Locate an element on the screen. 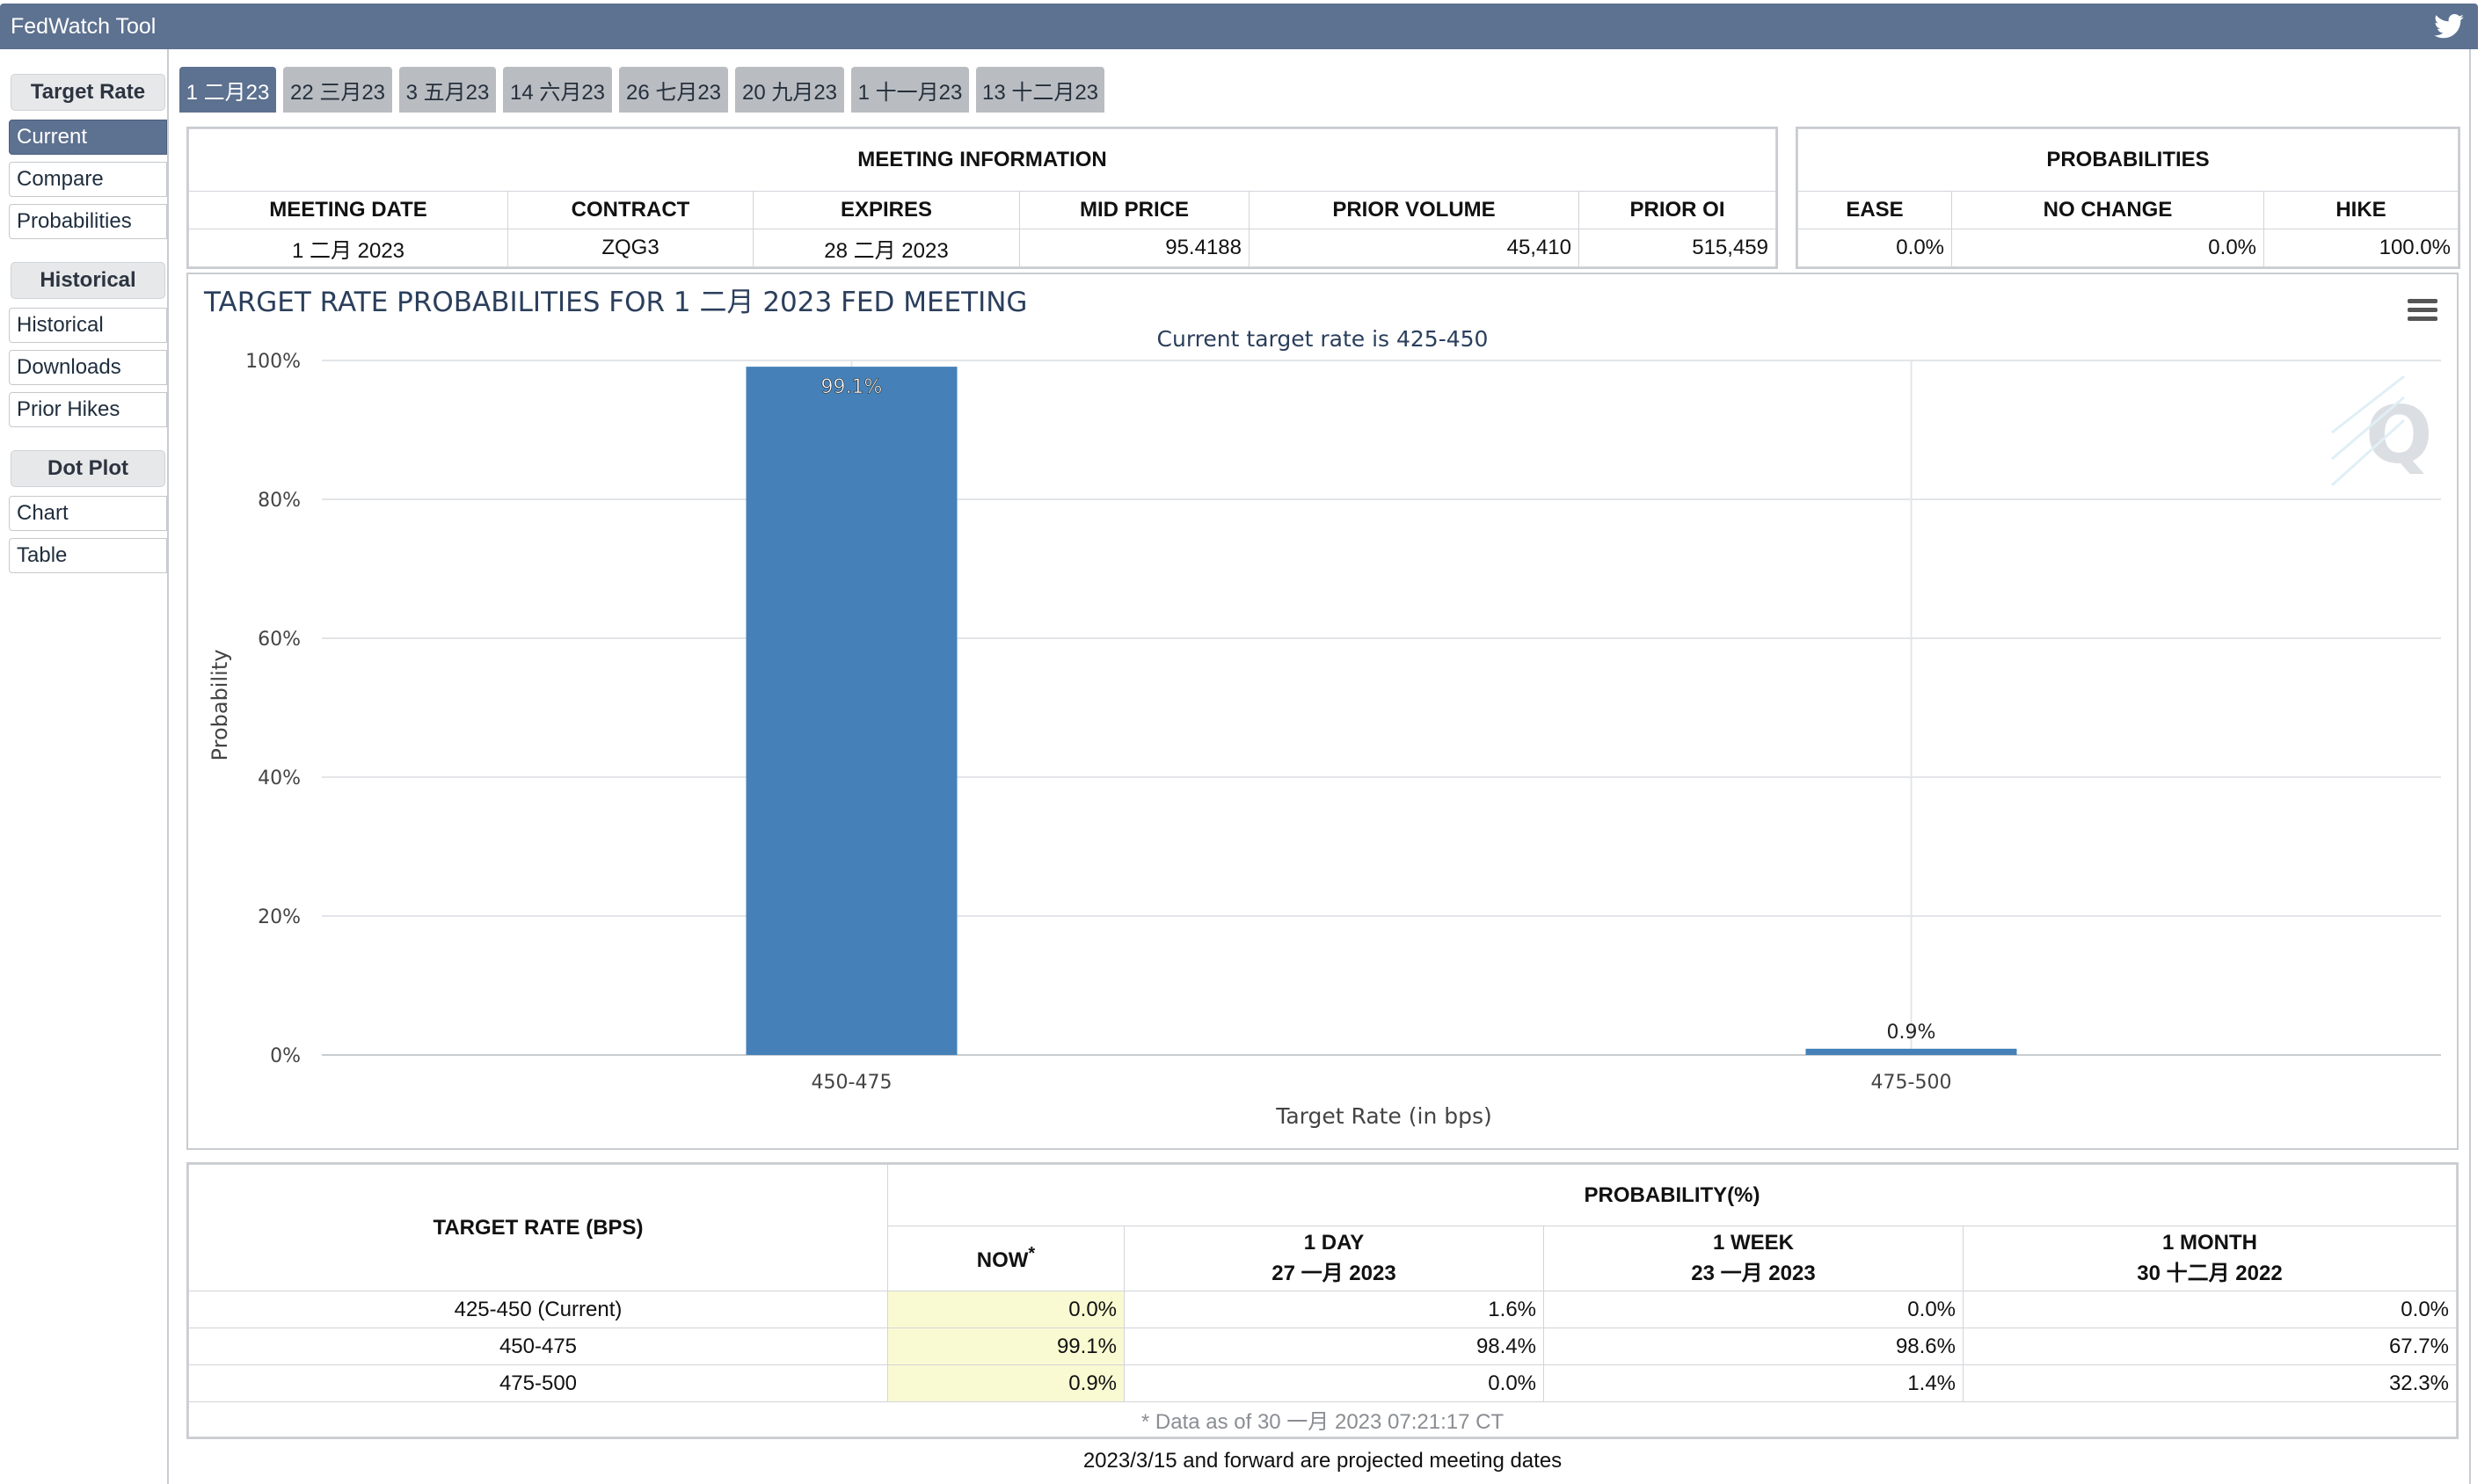  header-expires: EXPIRES is located at coordinates (887, 210).